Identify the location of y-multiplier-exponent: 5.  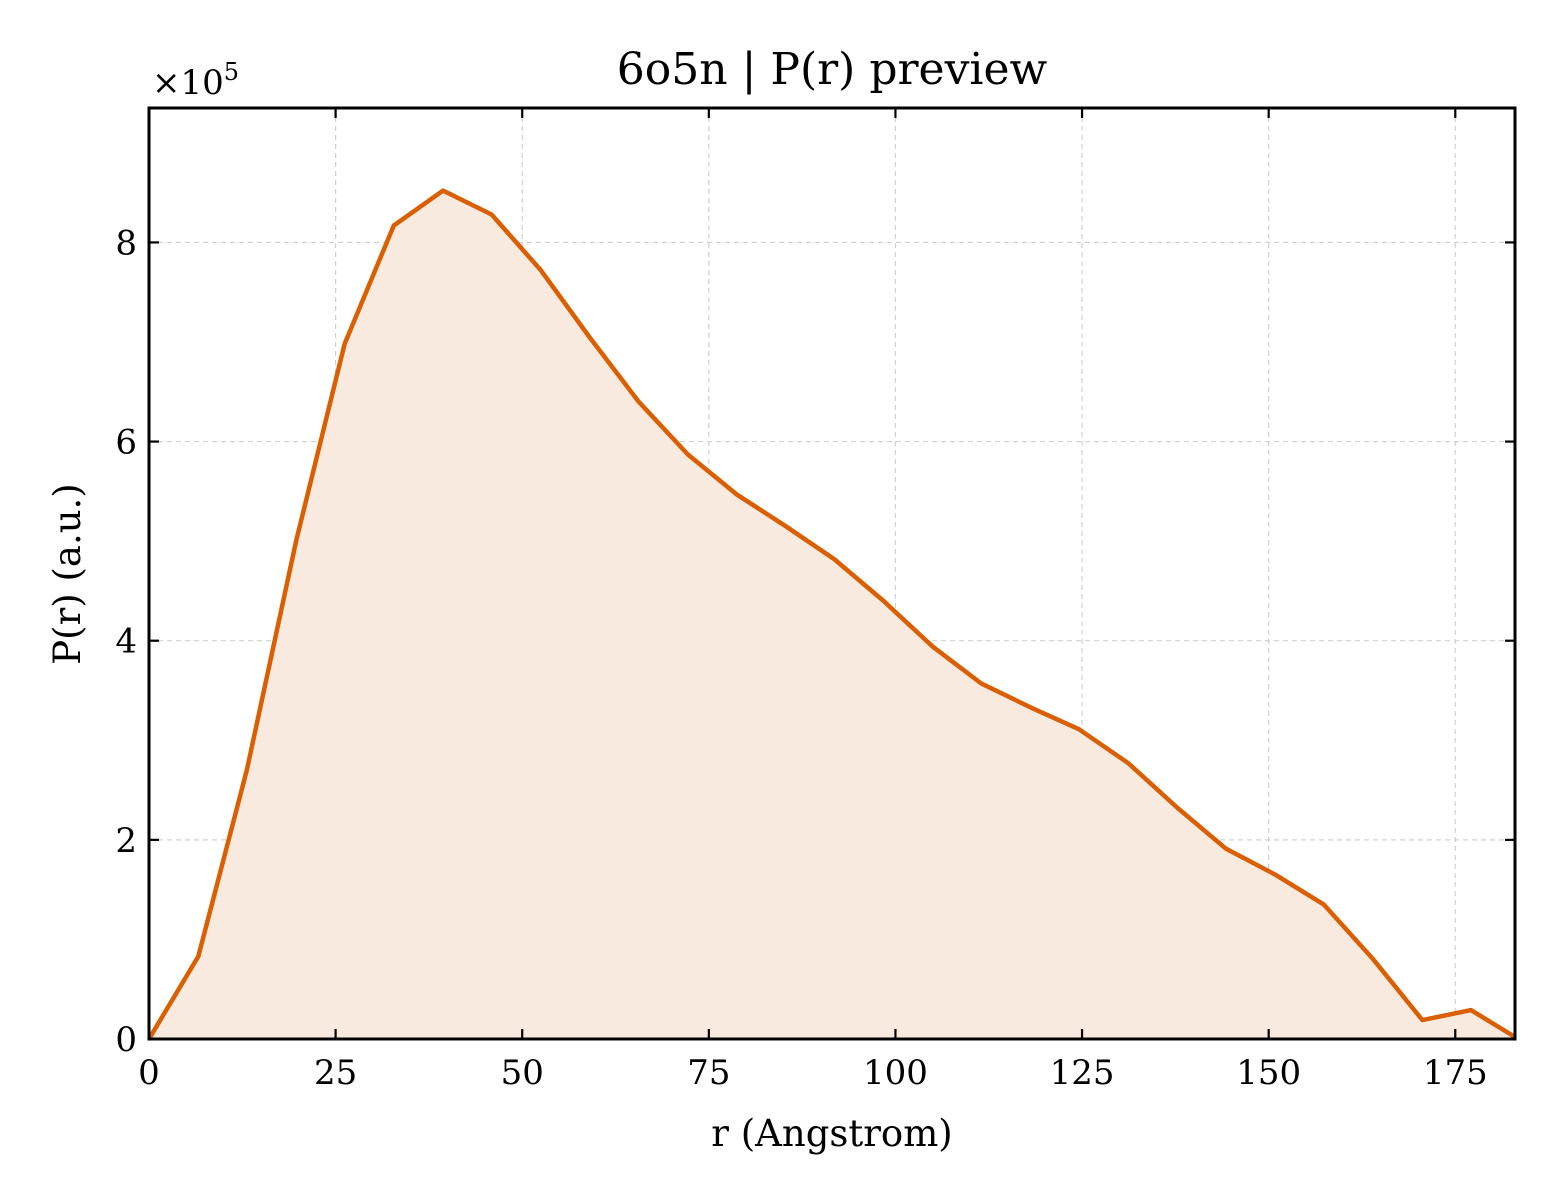
(231, 72).